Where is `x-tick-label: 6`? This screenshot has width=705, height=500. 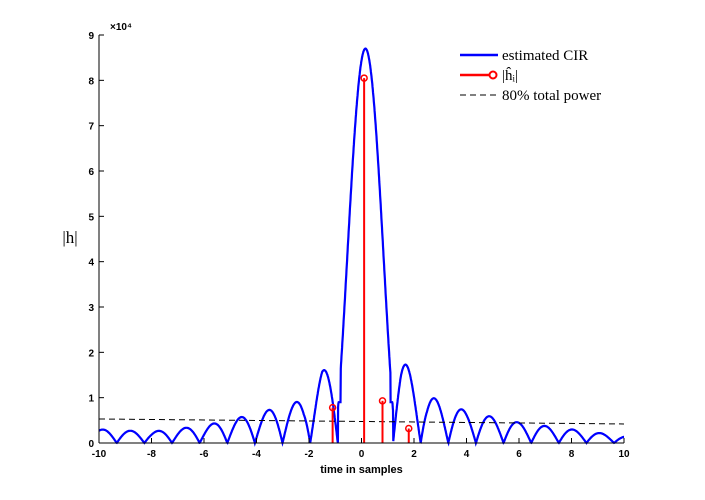 x-tick-label: 6 is located at coordinates (519, 454).